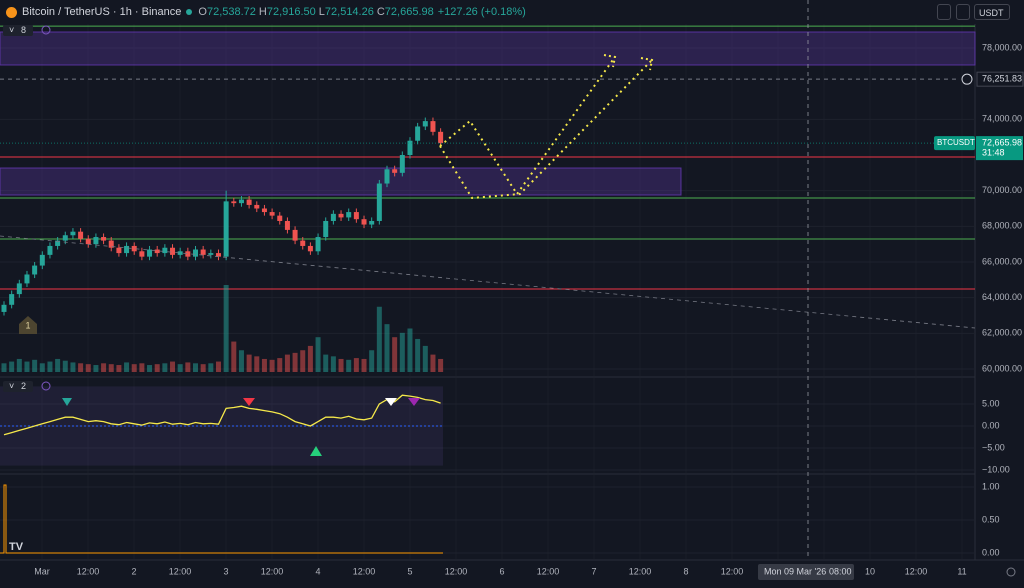 This screenshot has height=588, width=1024. I want to click on alert-badge, so click(1000, 79).